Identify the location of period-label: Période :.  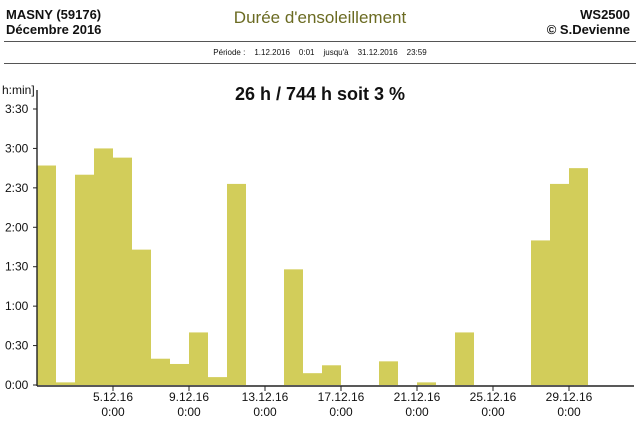
(229, 52).